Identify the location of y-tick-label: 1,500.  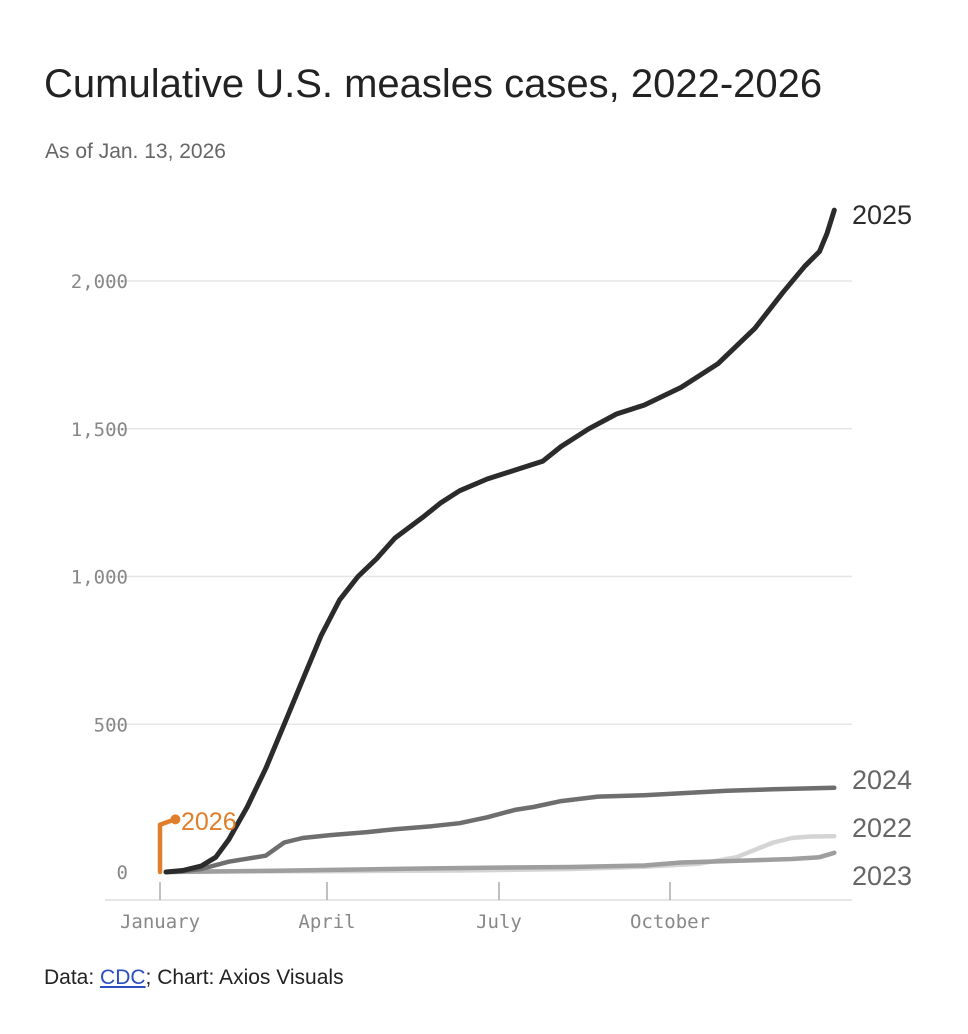
(99, 430).